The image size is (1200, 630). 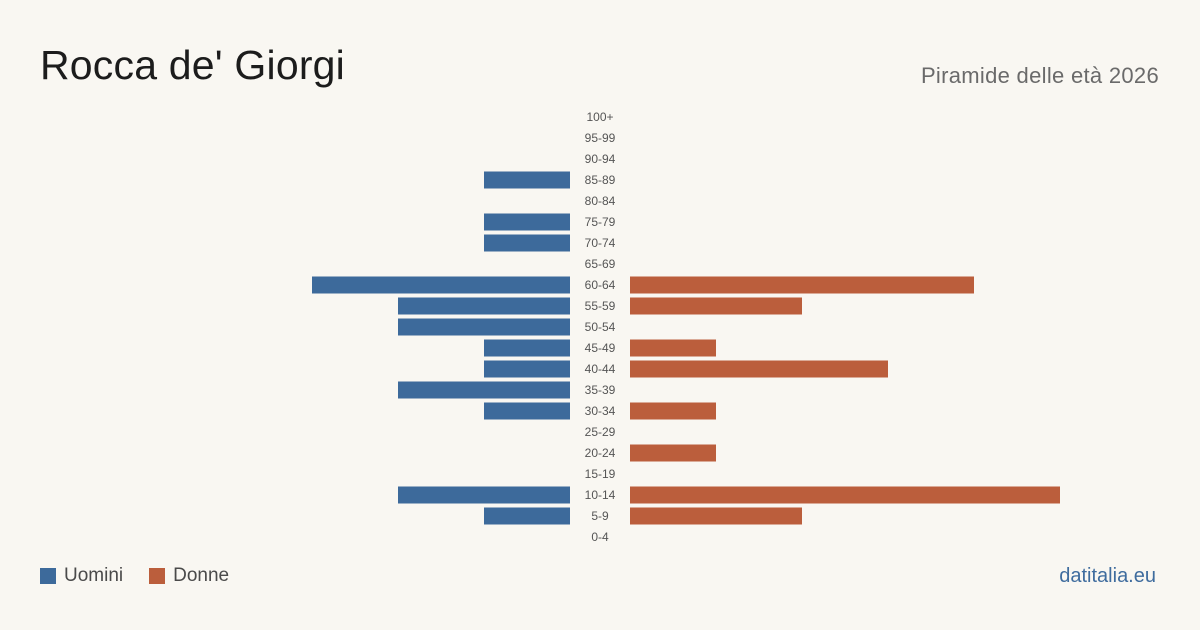 I want to click on legend-item-men: Uomini, so click(x=81, y=576).